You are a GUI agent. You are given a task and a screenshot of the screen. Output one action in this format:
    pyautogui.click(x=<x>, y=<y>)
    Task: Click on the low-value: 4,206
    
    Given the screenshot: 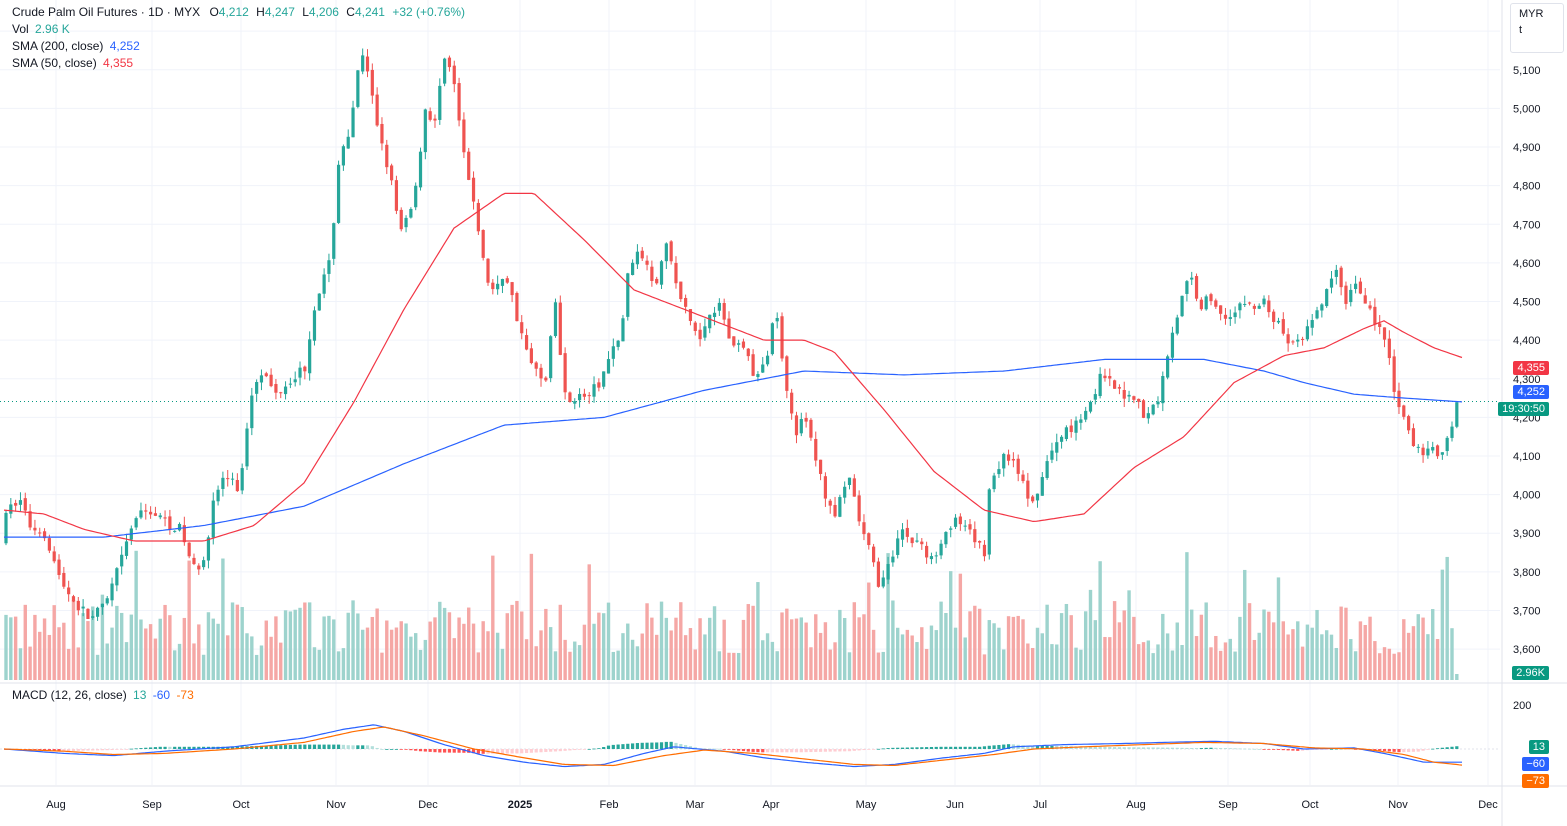 What is the action you would take?
    pyautogui.click(x=323, y=12)
    